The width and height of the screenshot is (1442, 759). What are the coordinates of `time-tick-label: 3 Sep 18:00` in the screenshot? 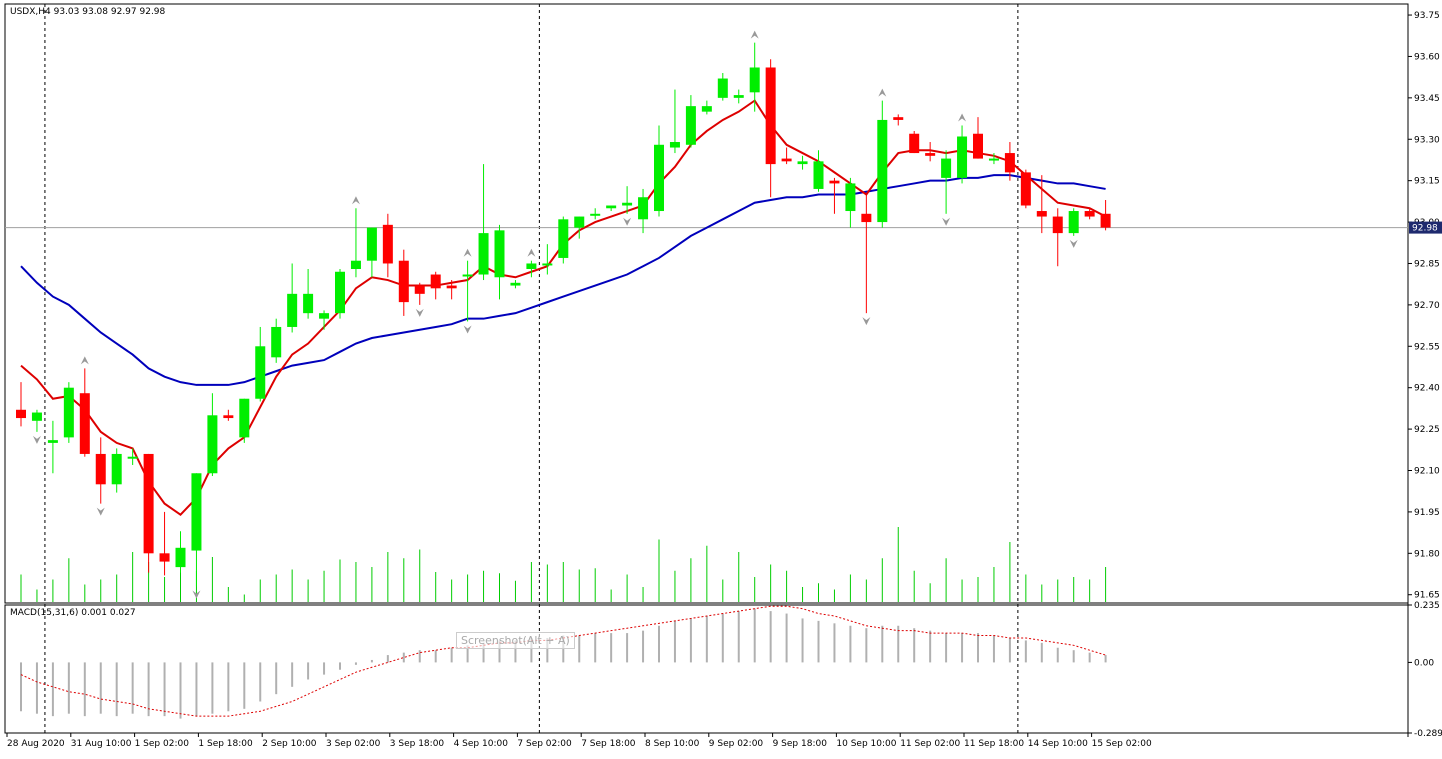 It's located at (417, 744).